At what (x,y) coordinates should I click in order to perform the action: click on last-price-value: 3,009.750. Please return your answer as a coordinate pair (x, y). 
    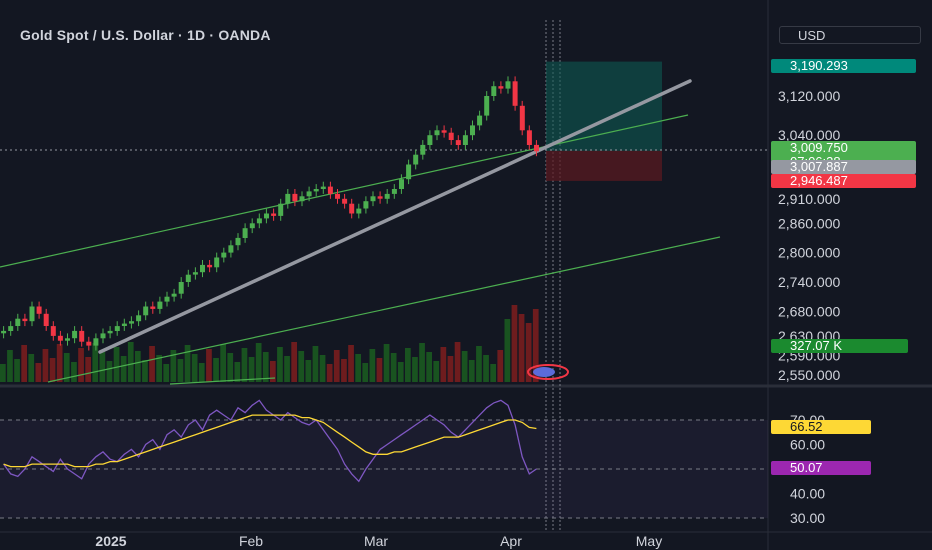
    Looking at the image, I should click on (819, 147).